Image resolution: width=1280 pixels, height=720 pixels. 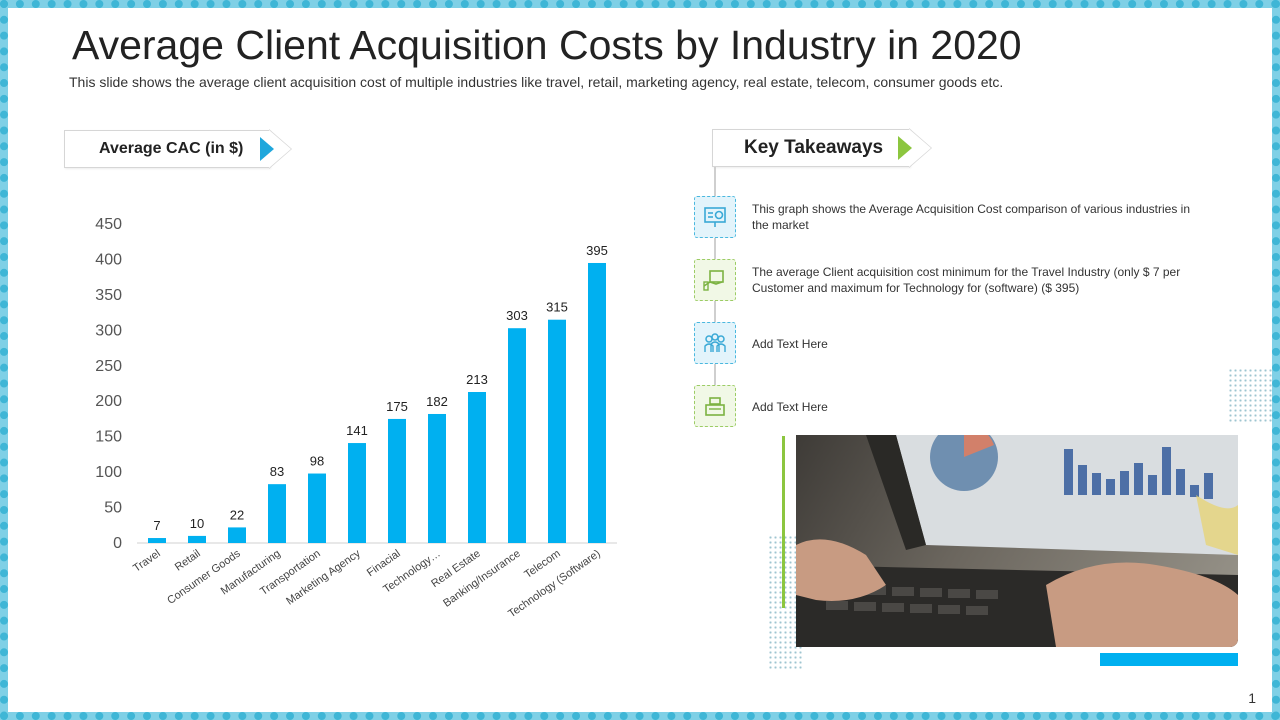 I want to click on data-label: 315, so click(x=557, y=307).